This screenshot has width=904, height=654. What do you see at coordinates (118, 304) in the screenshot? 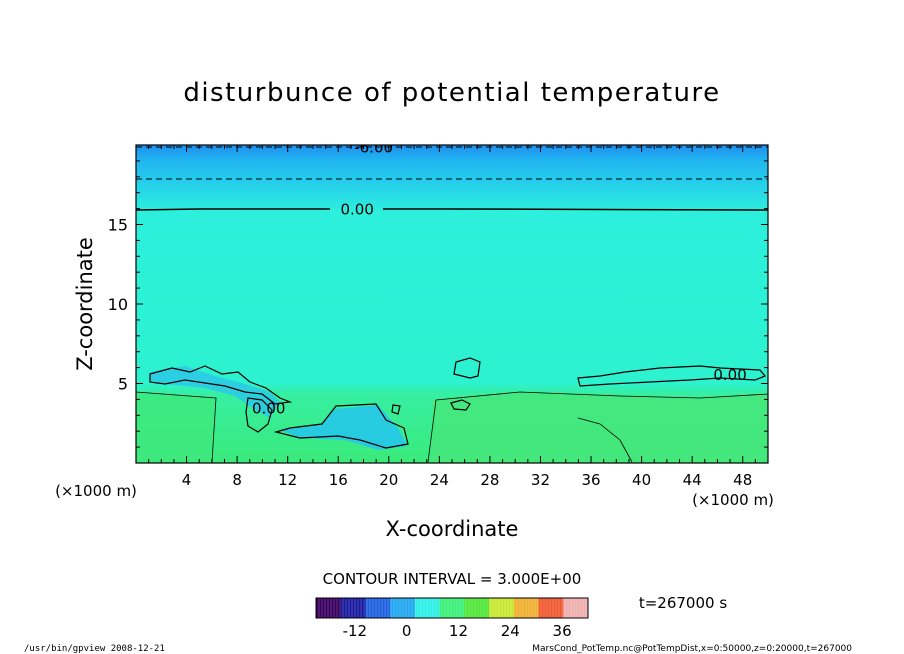
I see `y-tick-label: 10` at bounding box center [118, 304].